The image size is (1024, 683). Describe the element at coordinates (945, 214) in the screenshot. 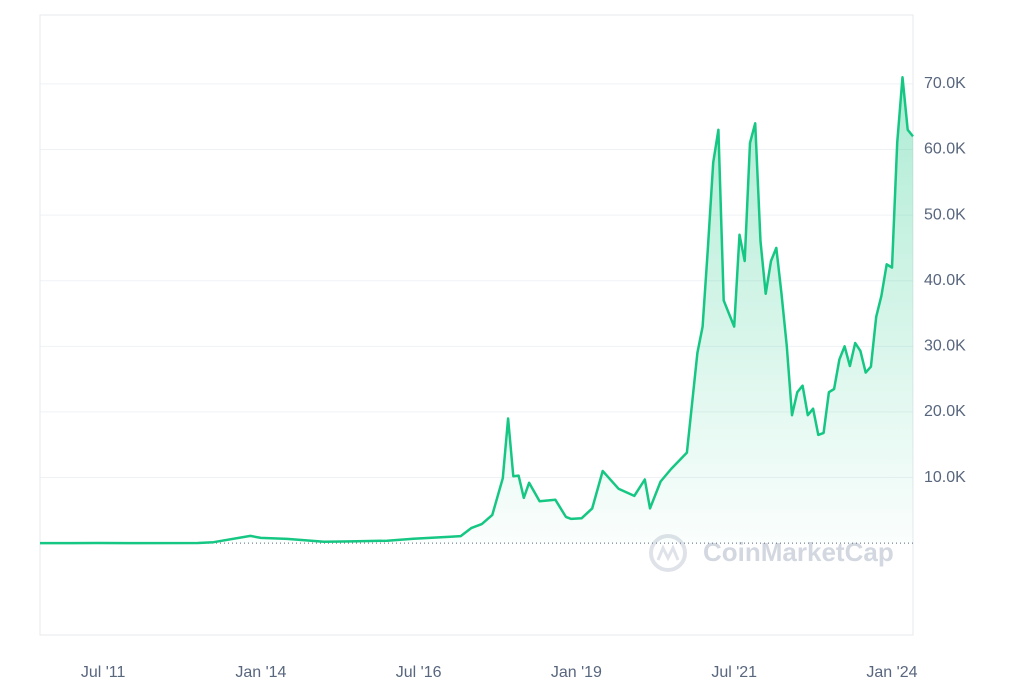

I see `y-tick-label: 50.0K` at that location.